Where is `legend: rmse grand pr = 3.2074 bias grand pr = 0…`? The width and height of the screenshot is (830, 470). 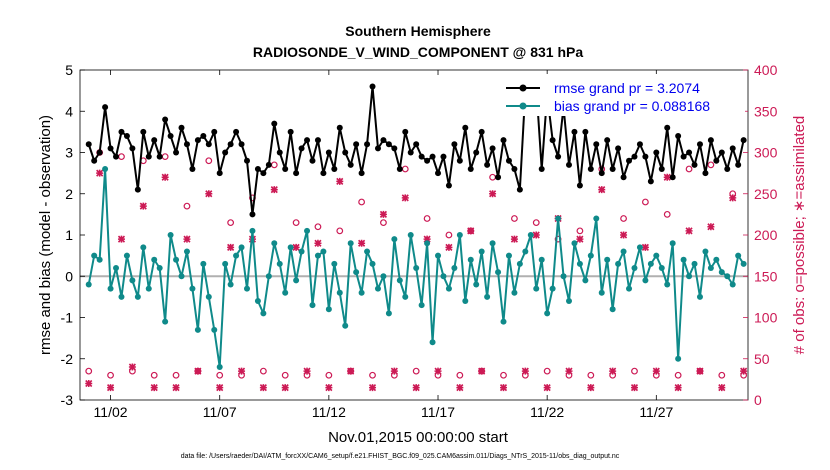 legend: rmse grand pr = 3.2074 bias grand pr = 0… is located at coordinates (621, 95).